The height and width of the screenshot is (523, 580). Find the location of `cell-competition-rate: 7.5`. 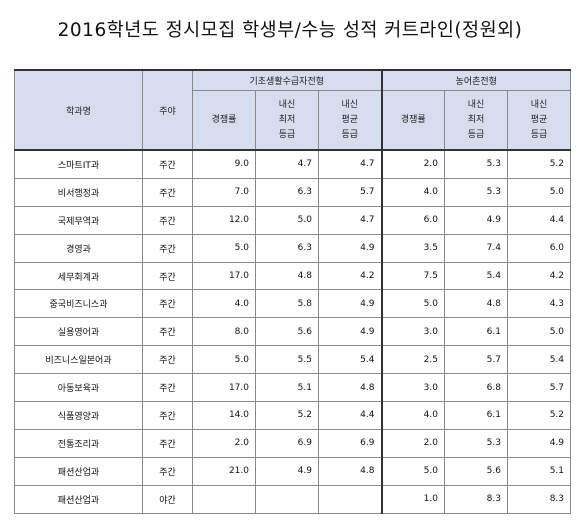

cell-competition-rate: 7.5 is located at coordinates (412, 276).